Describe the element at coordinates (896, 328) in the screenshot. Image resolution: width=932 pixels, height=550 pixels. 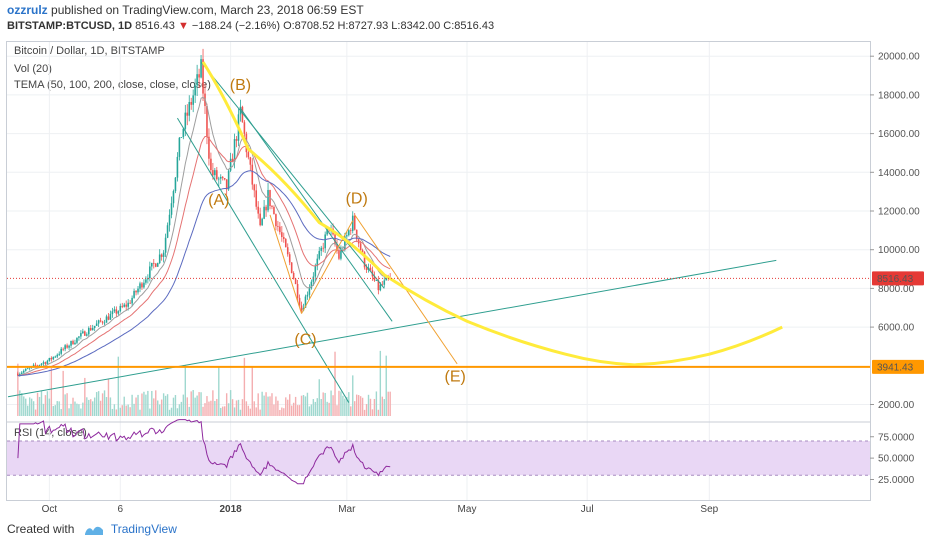
I see `price-tick-label: 6000.00` at that location.